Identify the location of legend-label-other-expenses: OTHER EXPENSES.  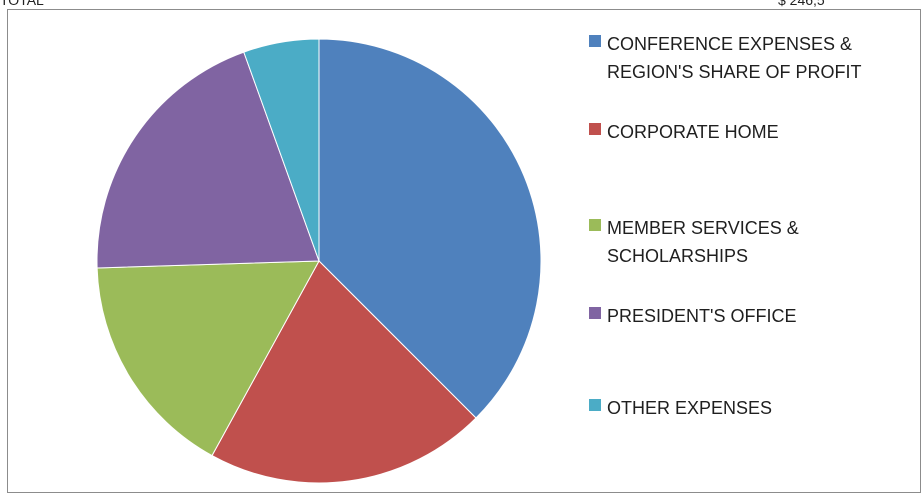
(690, 408).